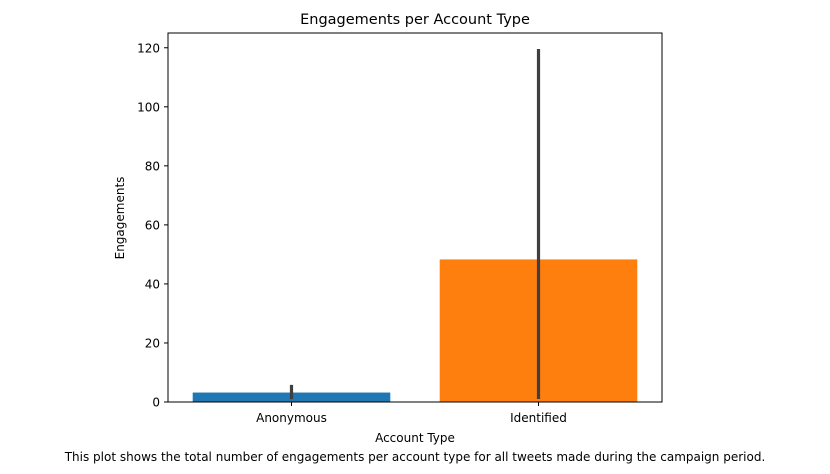 The image size is (830, 474). I want to click on y-tick-label: 20, so click(152, 343).